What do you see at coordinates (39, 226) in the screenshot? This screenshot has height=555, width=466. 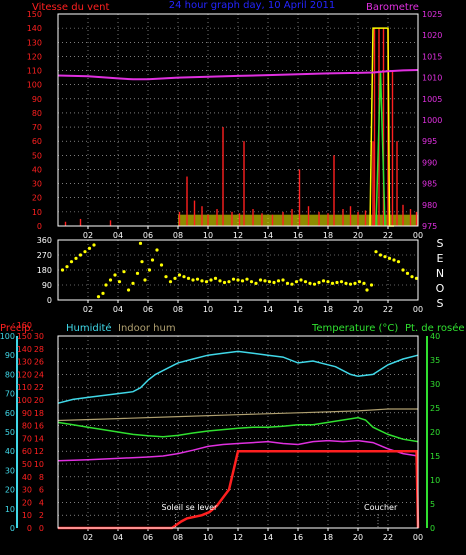 I see `wind-y-tick-label: 0` at bounding box center [39, 226].